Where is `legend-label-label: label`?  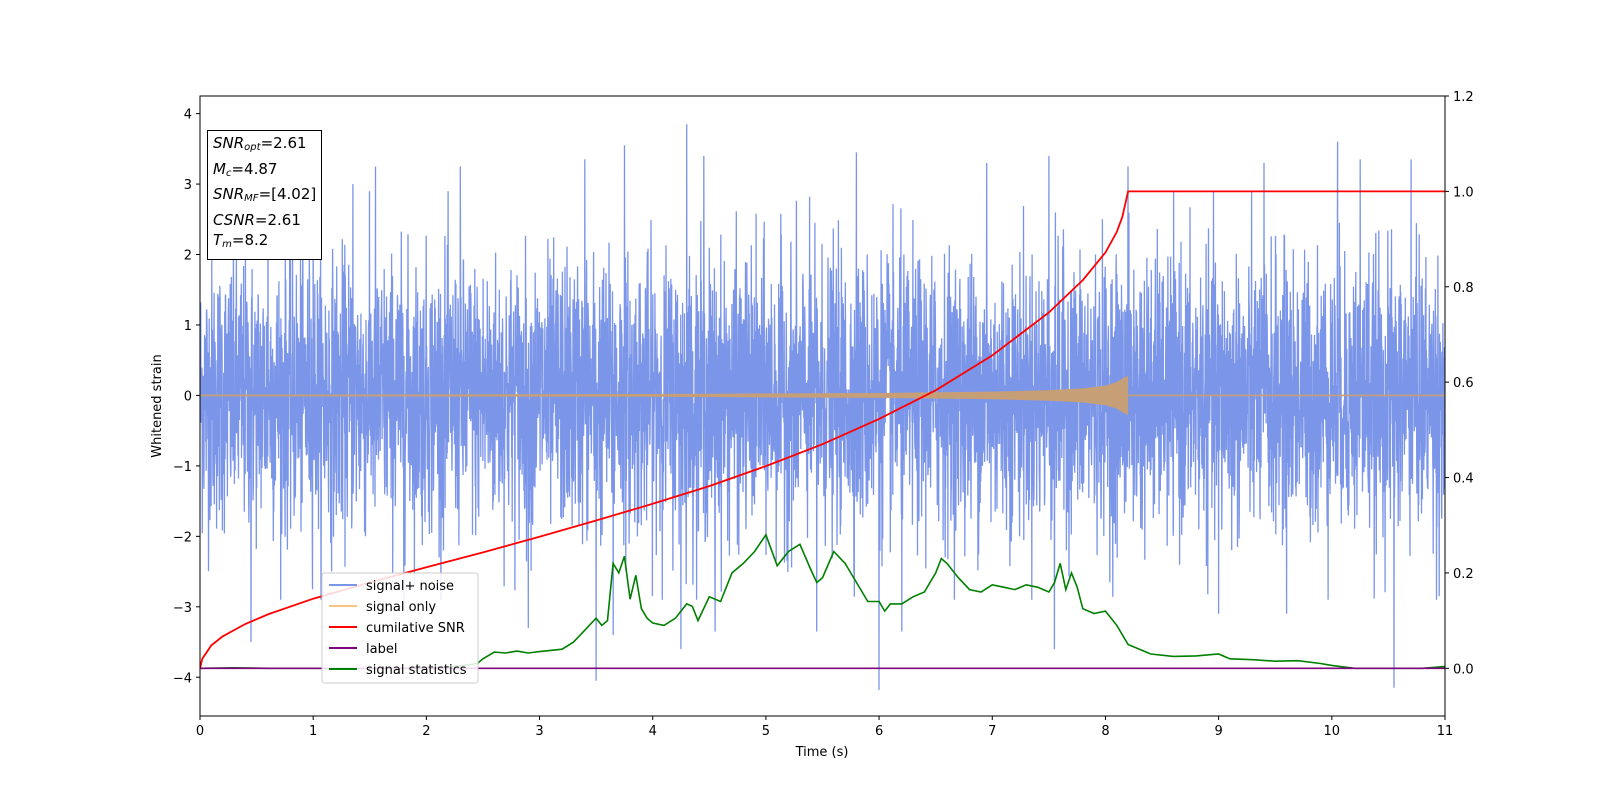
legend-label-label: label is located at coordinates (381, 649).